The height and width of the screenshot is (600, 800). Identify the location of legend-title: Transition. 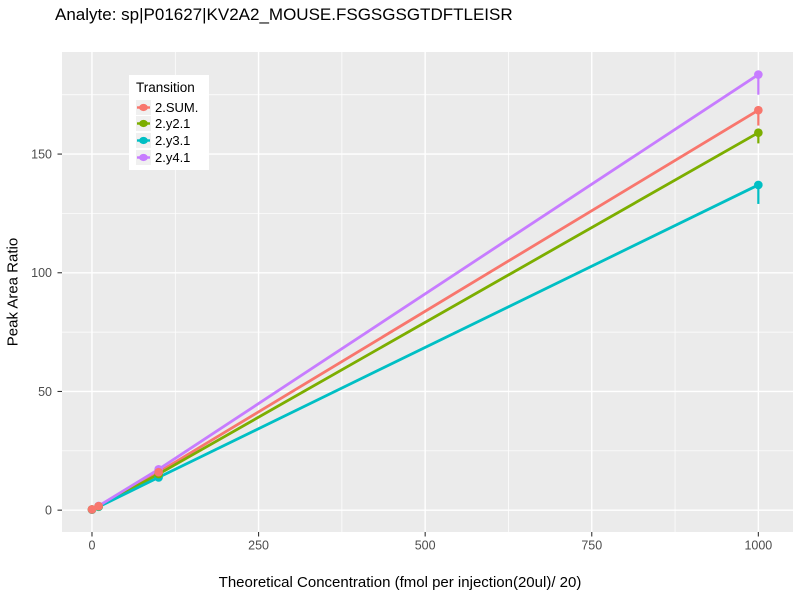
(165, 87).